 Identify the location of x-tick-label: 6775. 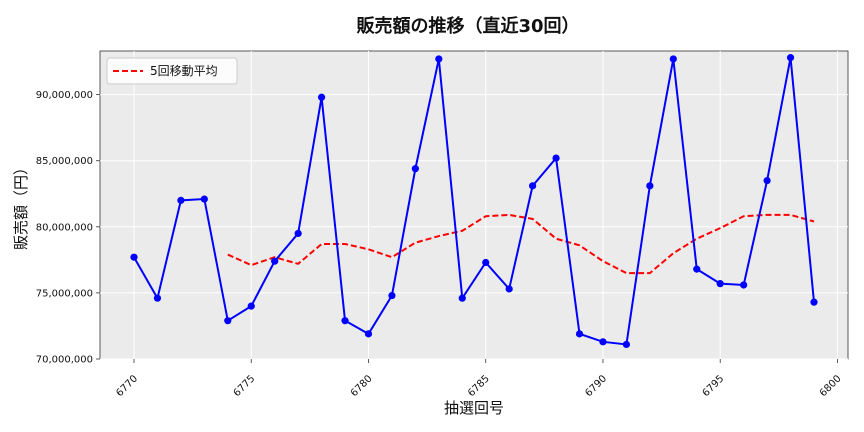
(245, 386).